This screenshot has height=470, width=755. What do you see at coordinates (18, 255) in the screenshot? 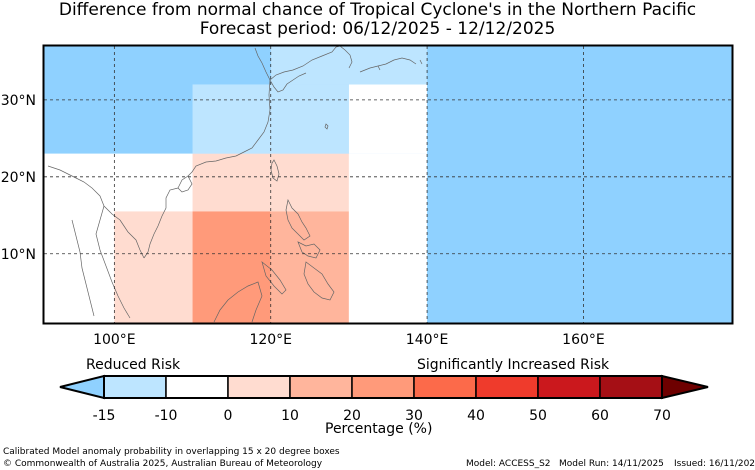
I see `lat-tick-label: 10°N` at bounding box center [18, 255].